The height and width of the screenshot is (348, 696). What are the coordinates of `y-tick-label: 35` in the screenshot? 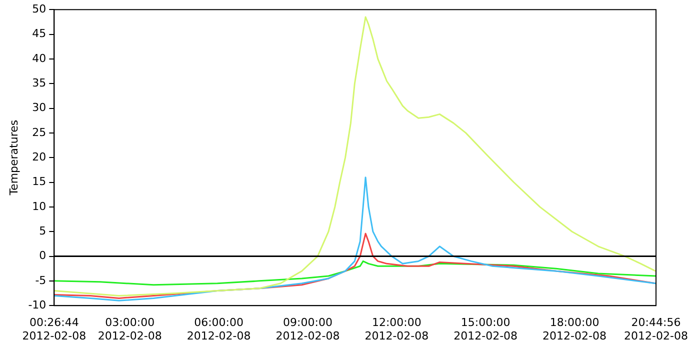 It's located at (39, 83).